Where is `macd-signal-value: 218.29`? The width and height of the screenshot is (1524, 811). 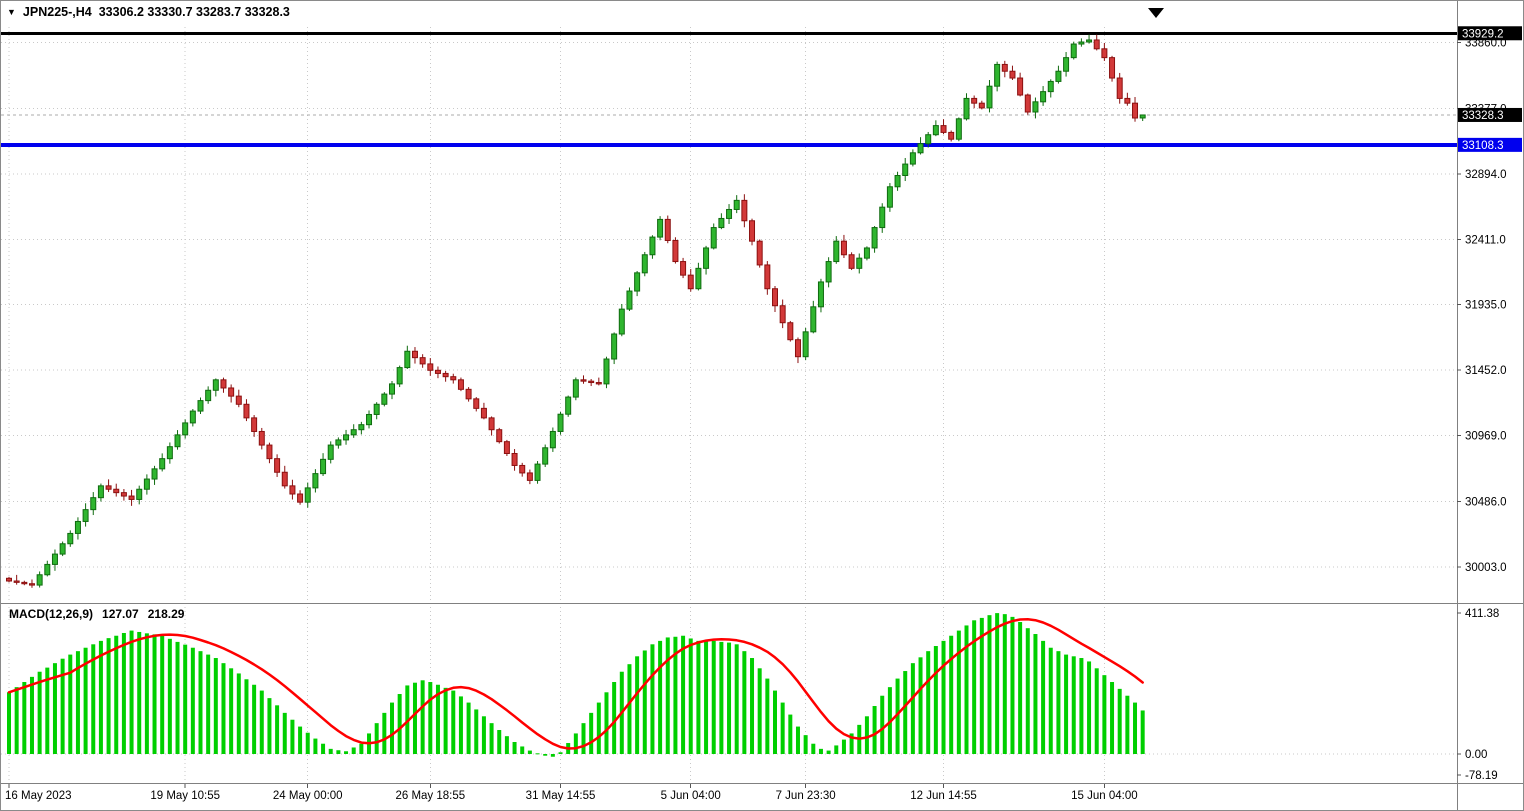
macd-signal-value: 218.29 is located at coordinates (166, 614).